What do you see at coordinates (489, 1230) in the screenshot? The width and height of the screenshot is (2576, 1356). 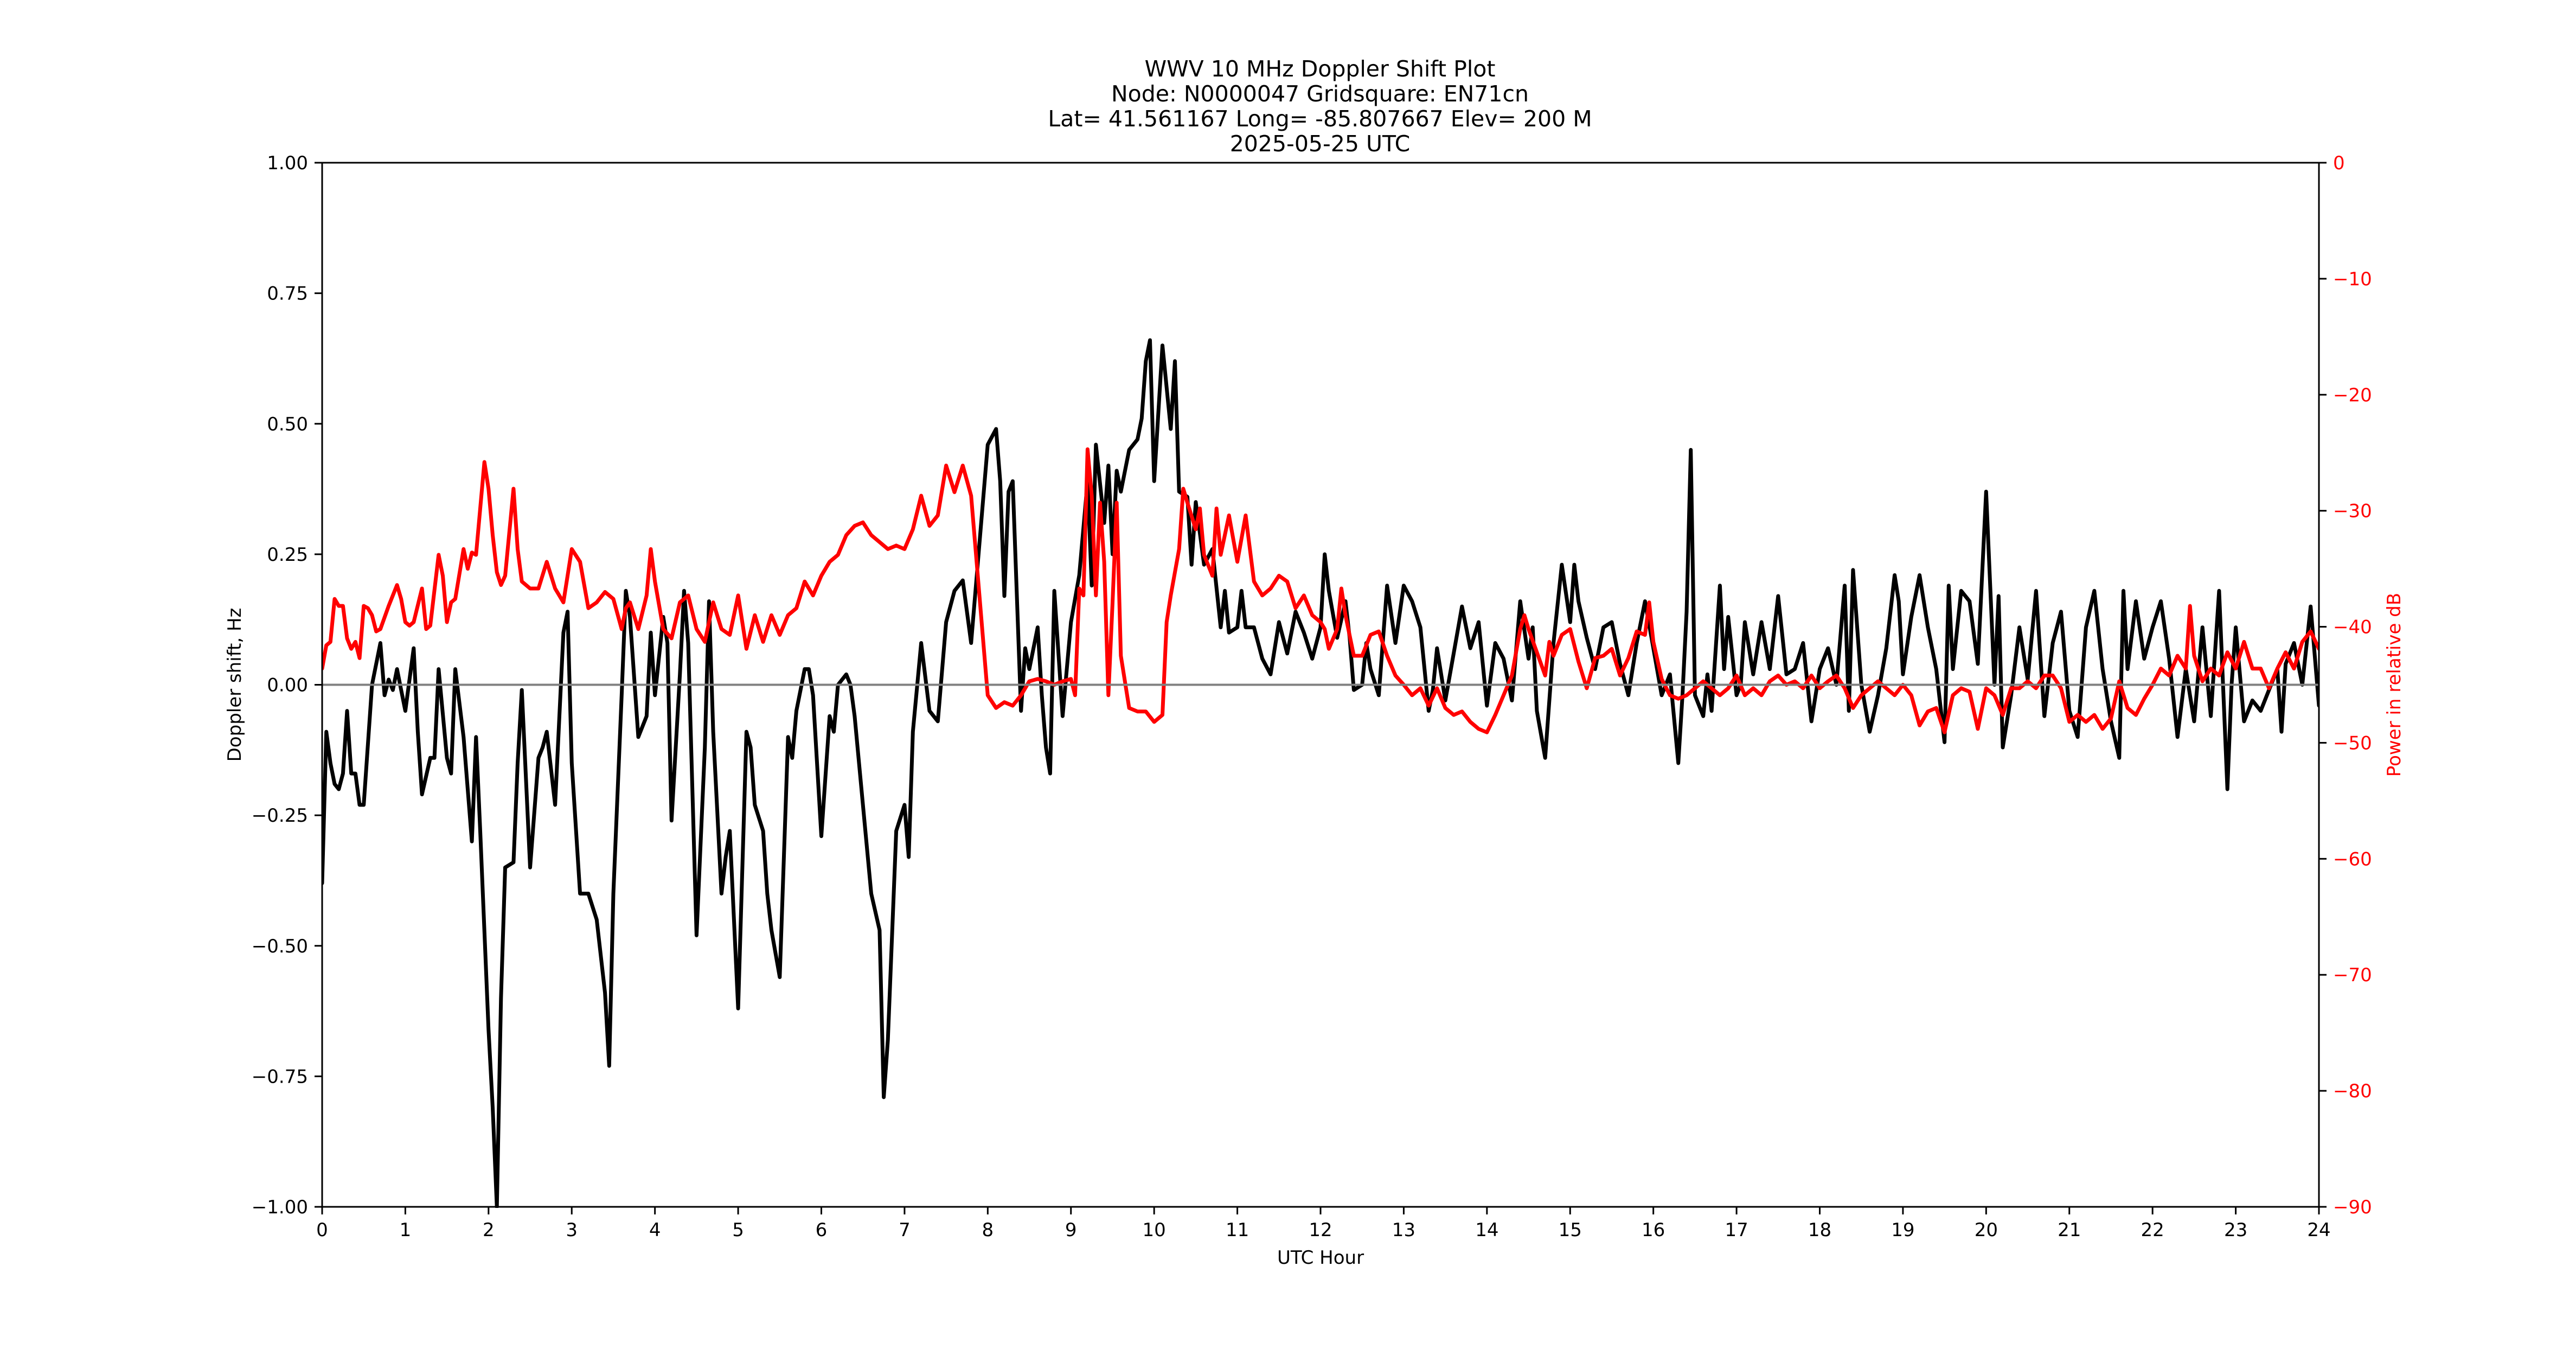 I see `x-tick-label: 2` at bounding box center [489, 1230].